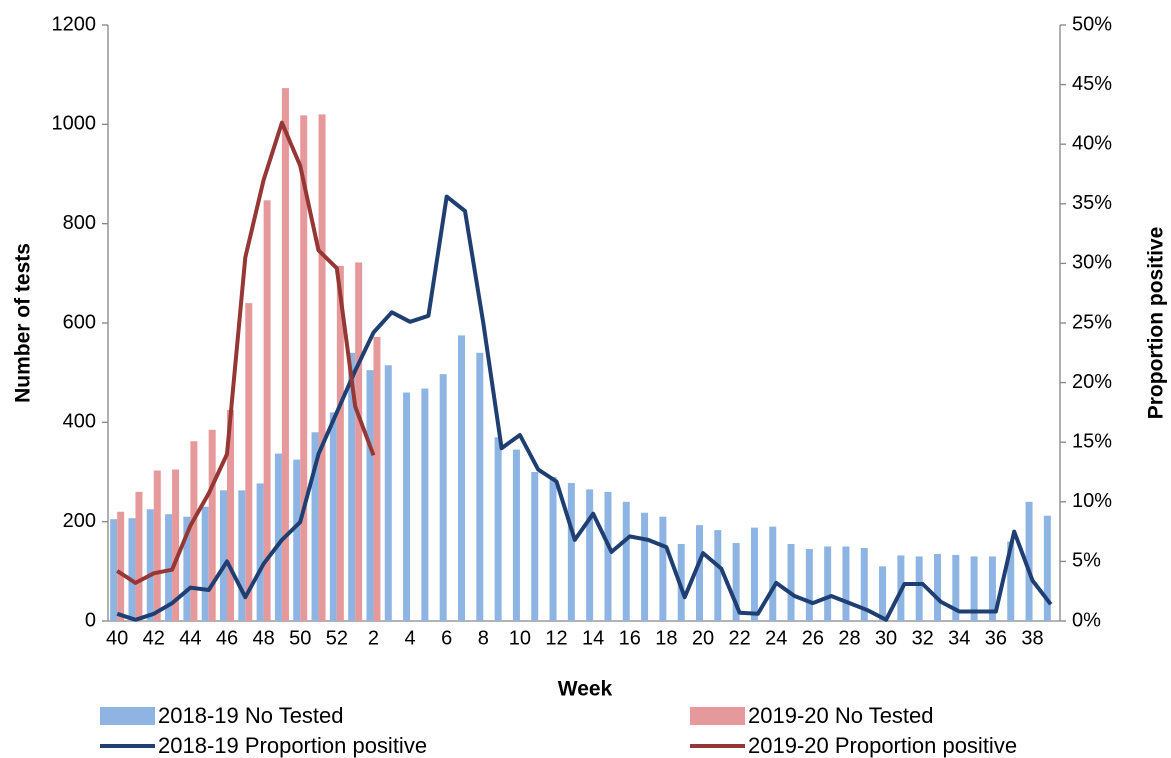 The width and height of the screenshot is (1171, 758). Describe the element at coordinates (373, 638) in the screenshot. I see `x-tick-label: 2` at that location.